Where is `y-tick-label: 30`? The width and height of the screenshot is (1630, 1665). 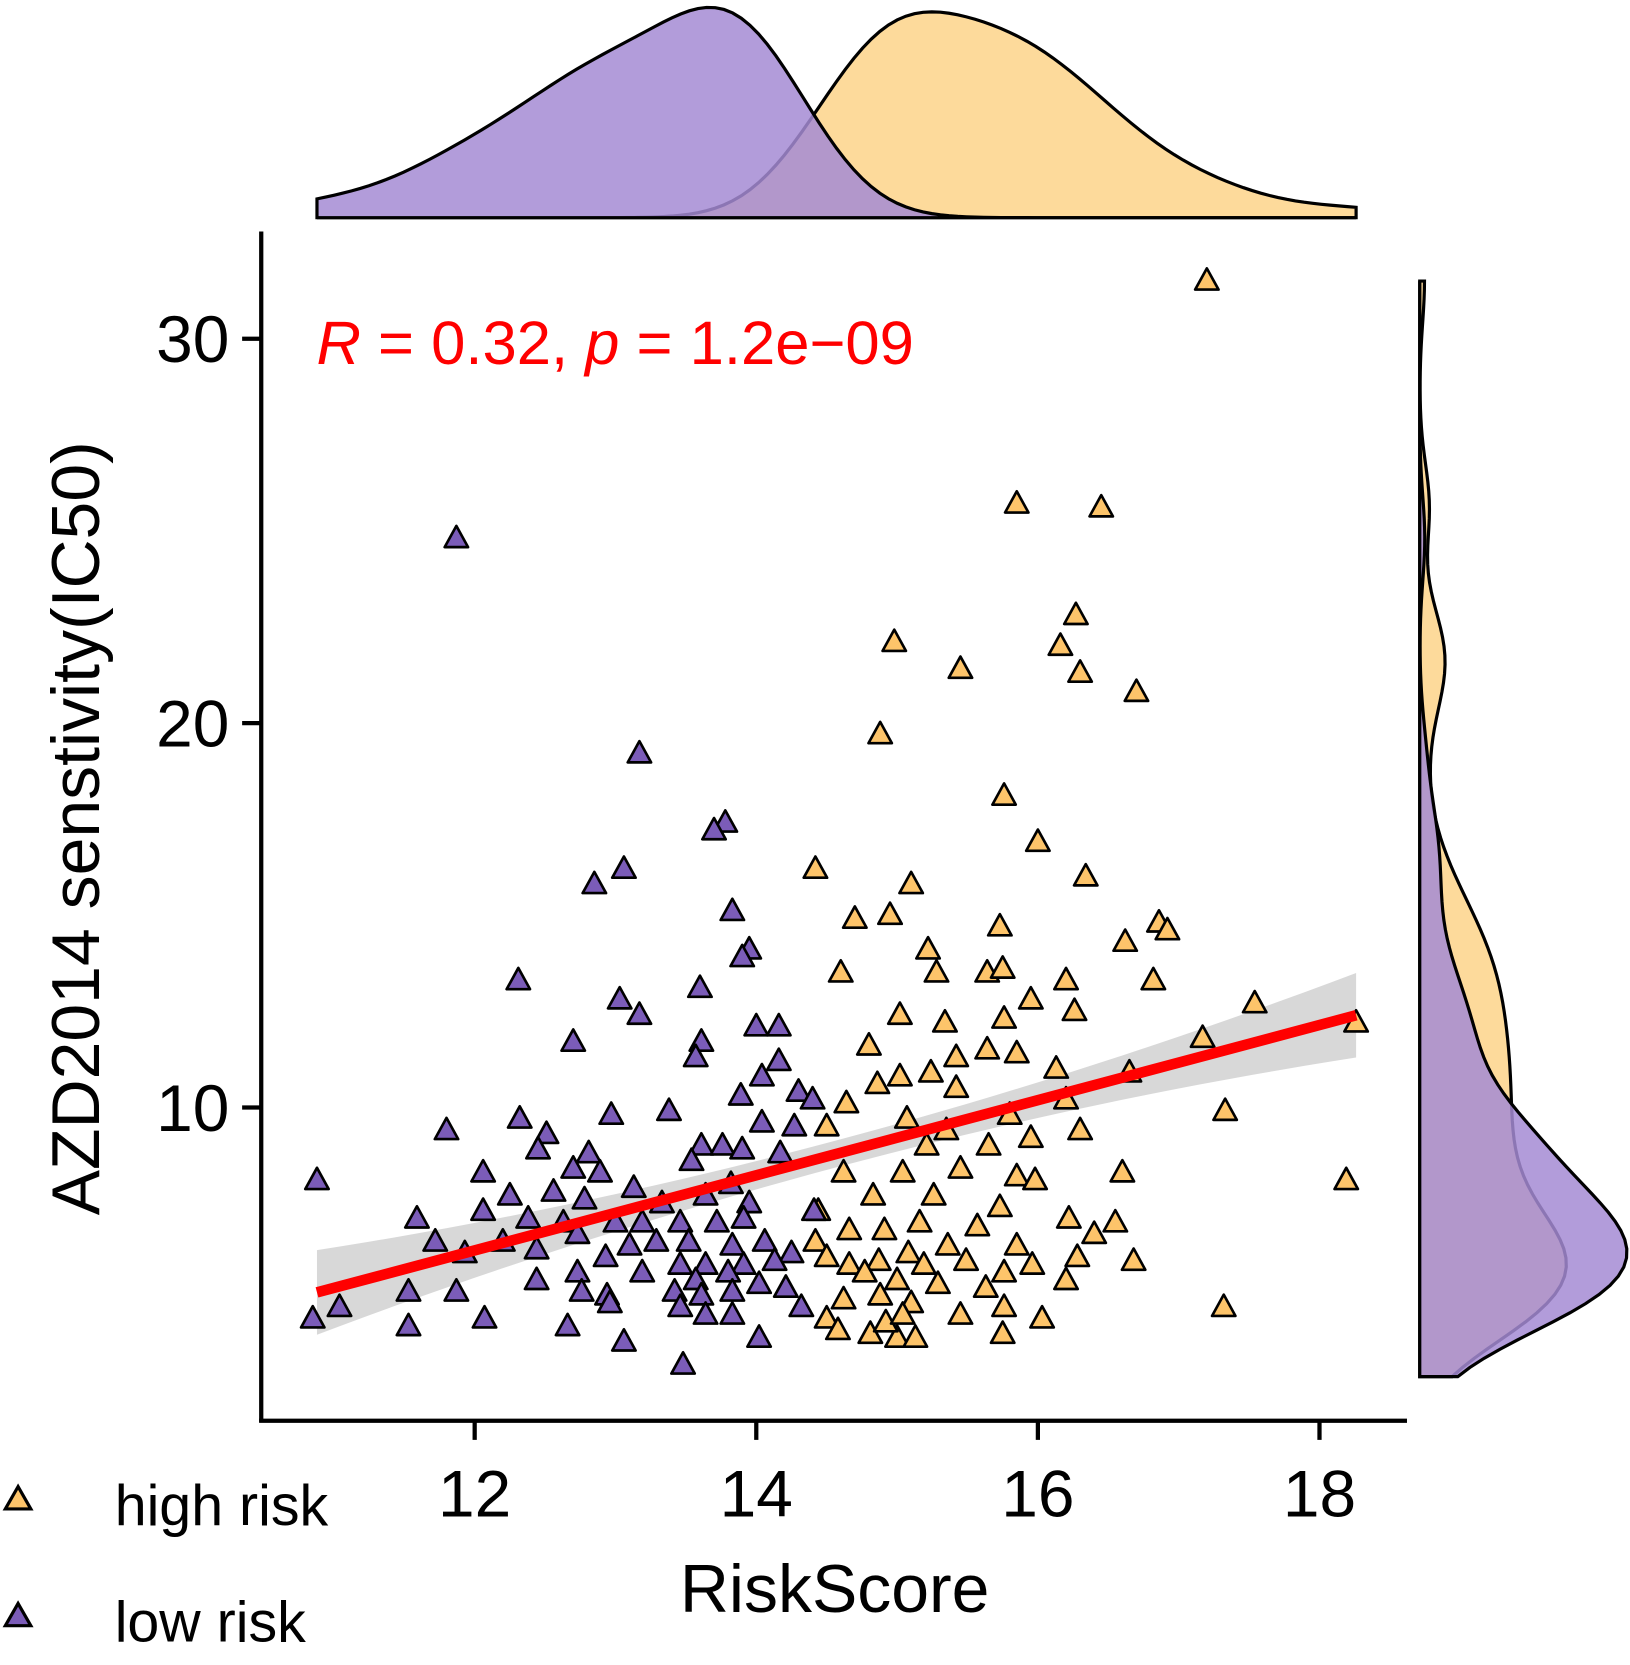
y-tick-label: 30 is located at coordinates (192, 339).